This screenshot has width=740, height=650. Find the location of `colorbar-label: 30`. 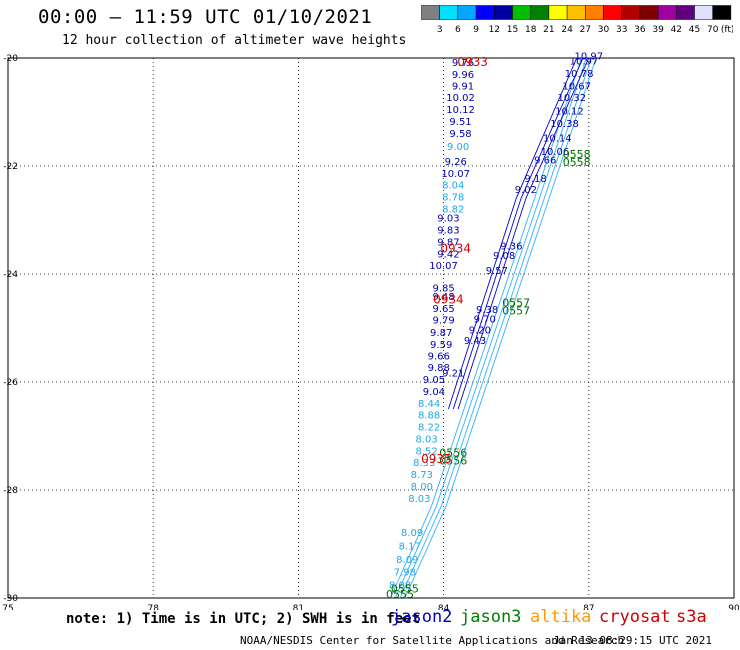

colorbar-label: 30 is located at coordinates (604, 30).